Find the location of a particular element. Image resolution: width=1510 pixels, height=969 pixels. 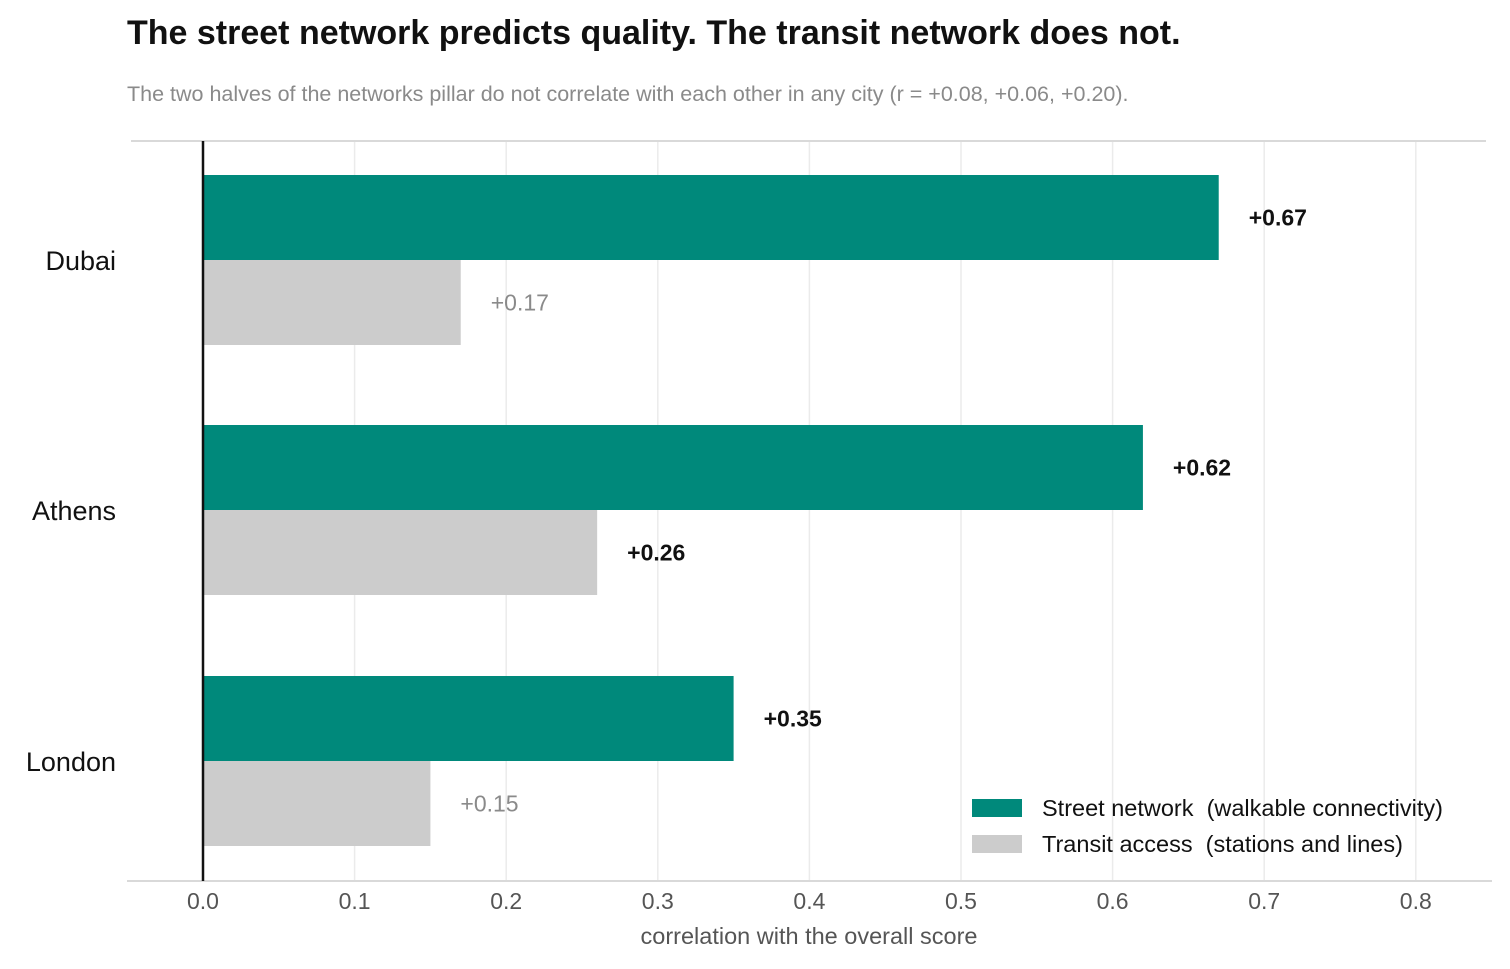

x-tick-label: 0.7 is located at coordinates (1264, 901).